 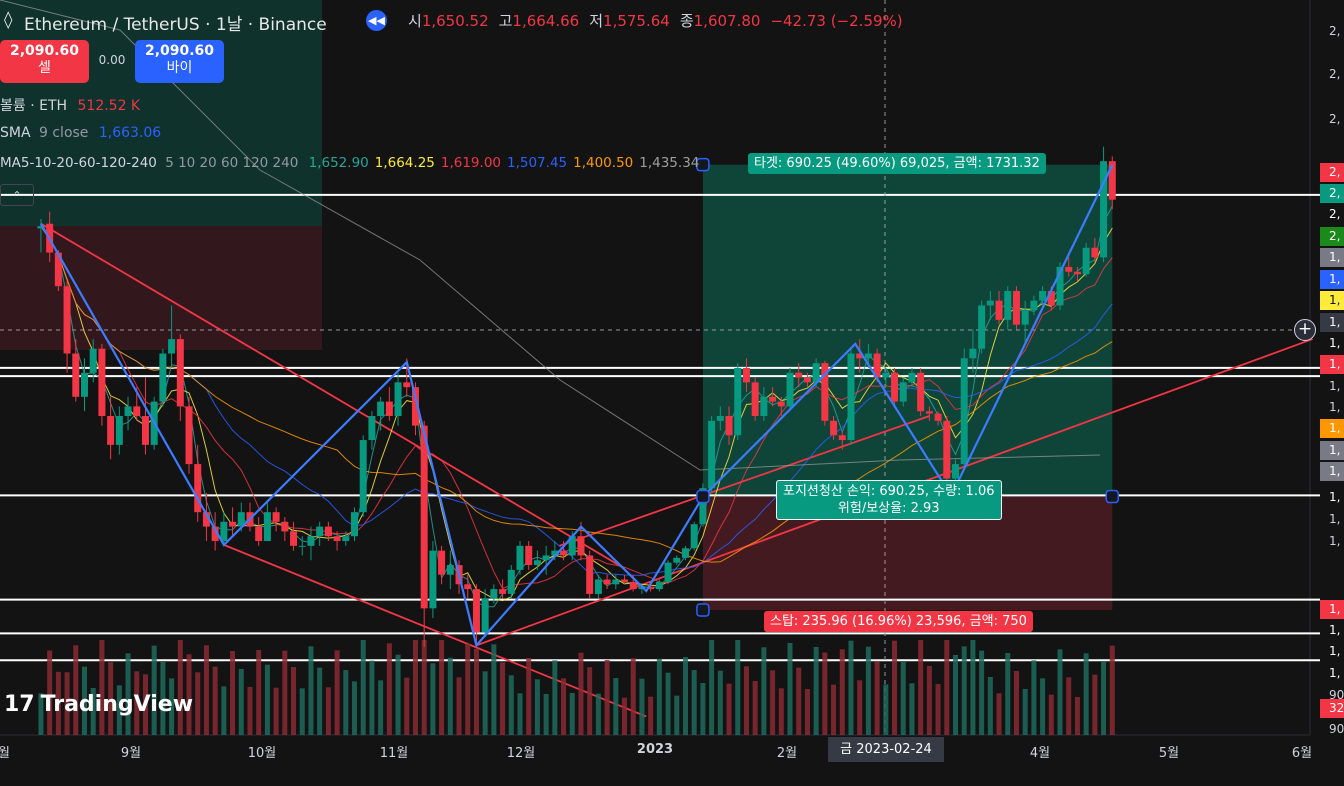 What do you see at coordinates (117, 704) in the screenshot?
I see `watermark-text: TradingView` at bounding box center [117, 704].